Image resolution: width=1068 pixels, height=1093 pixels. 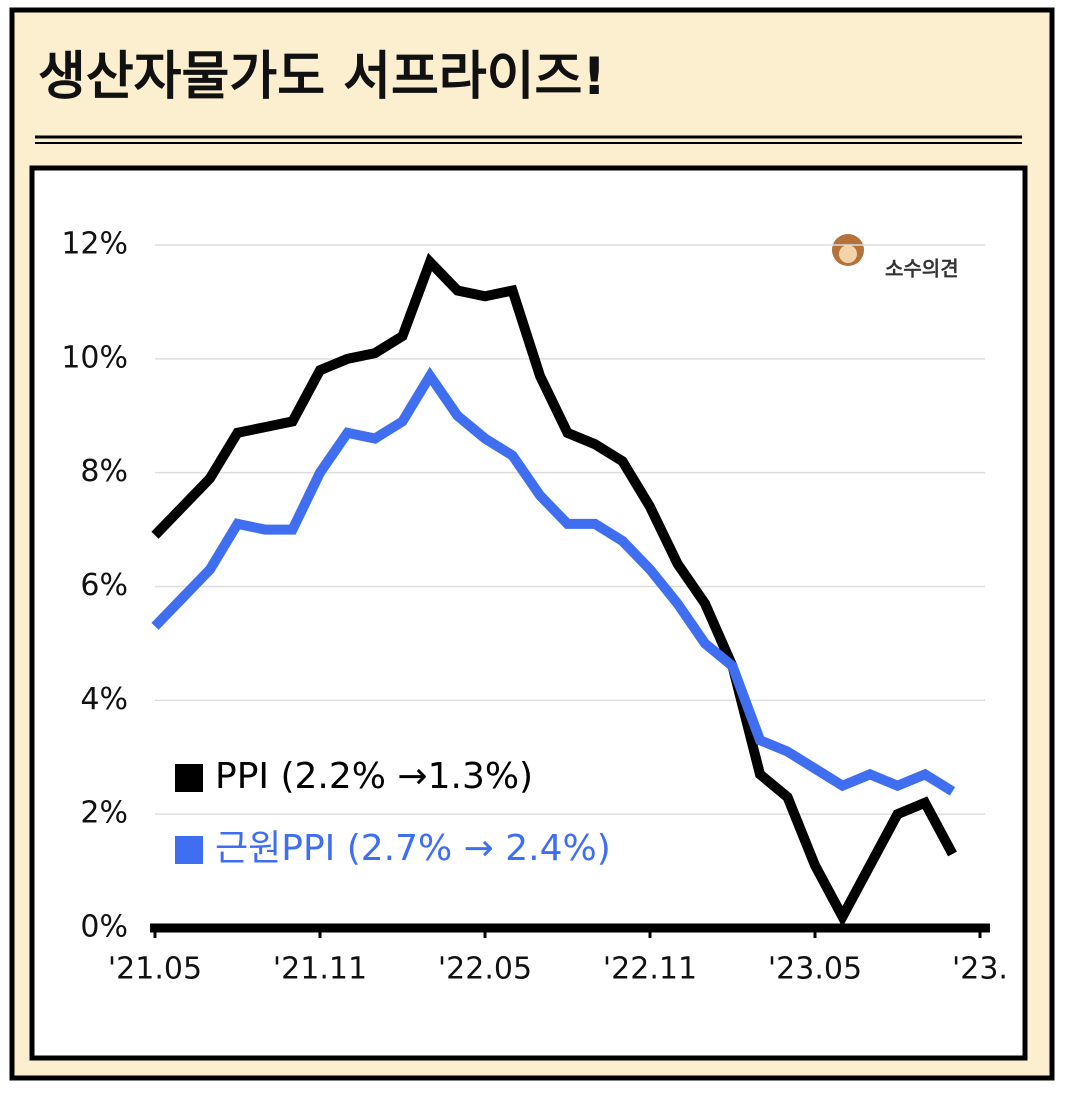 What do you see at coordinates (922, 269) in the screenshot?
I see `watermark: 소수의견` at bounding box center [922, 269].